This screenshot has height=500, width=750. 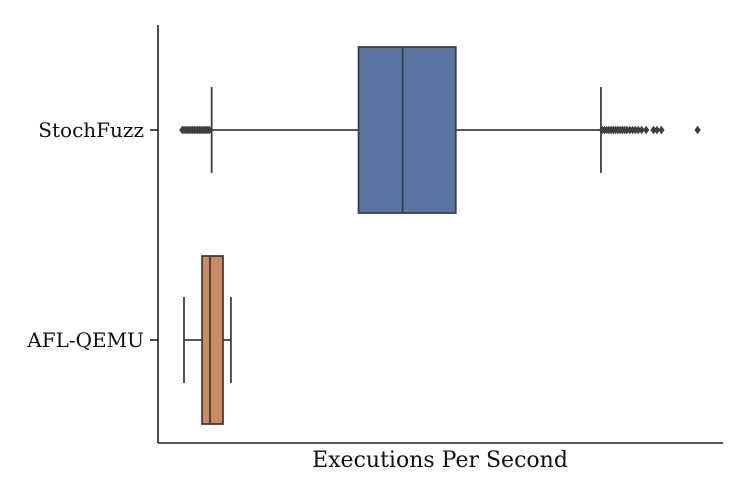 I want to click on y-ticks: StochFuzz AFL-QEMU, so click(x=92, y=235).